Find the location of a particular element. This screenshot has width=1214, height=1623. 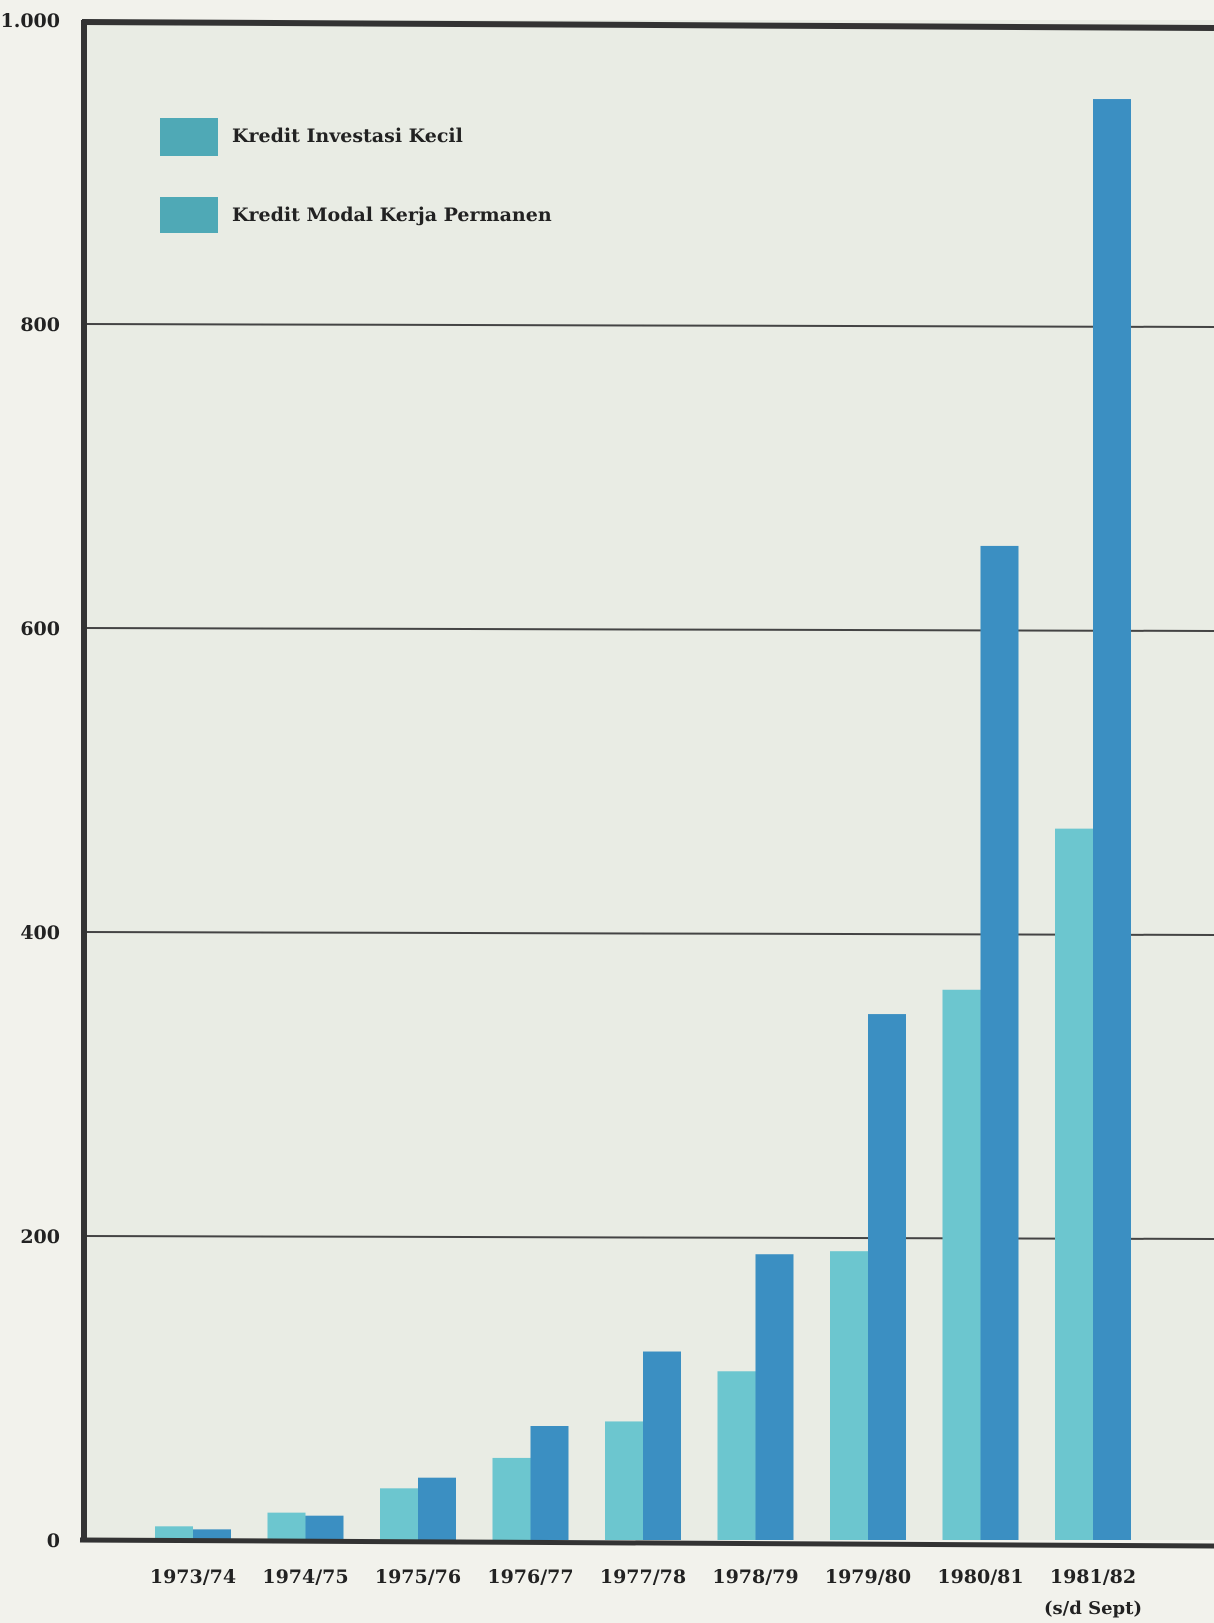

legend-swatch-kmkp is located at coordinates (189, 215).